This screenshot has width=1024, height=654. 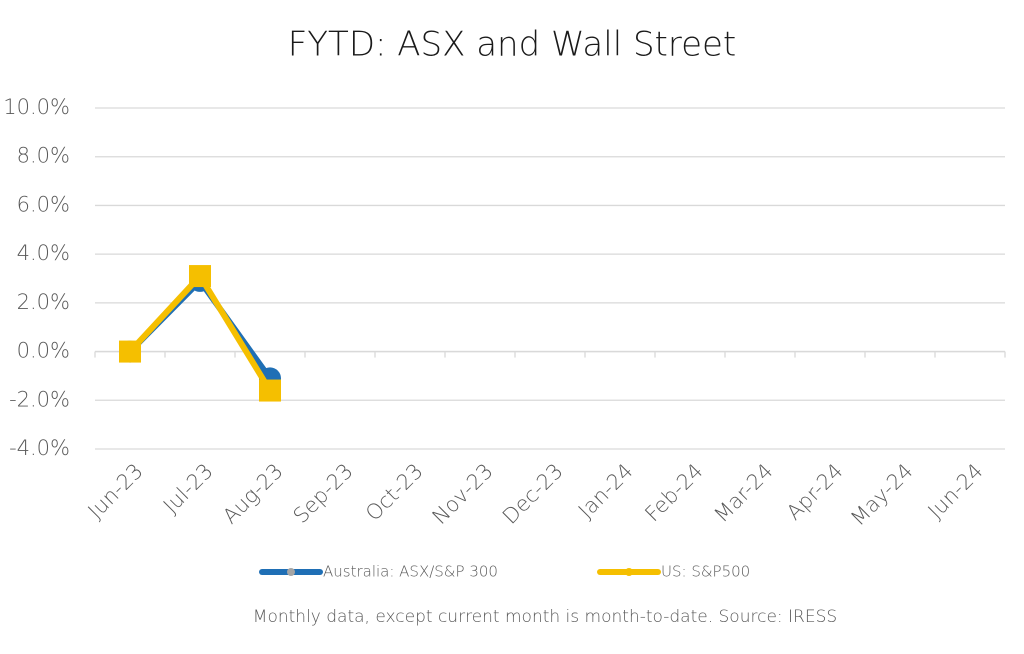 What do you see at coordinates (115, 491) in the screenshot?
I see `x-tick-label: Jun-23` at bounding box center [115, 491].